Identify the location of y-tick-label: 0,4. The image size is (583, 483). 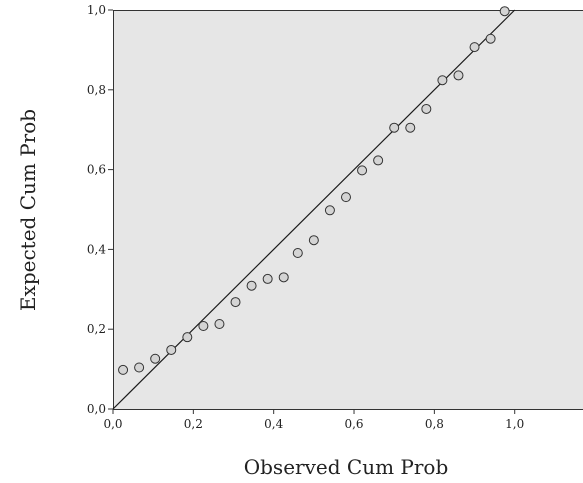
(96, 249).